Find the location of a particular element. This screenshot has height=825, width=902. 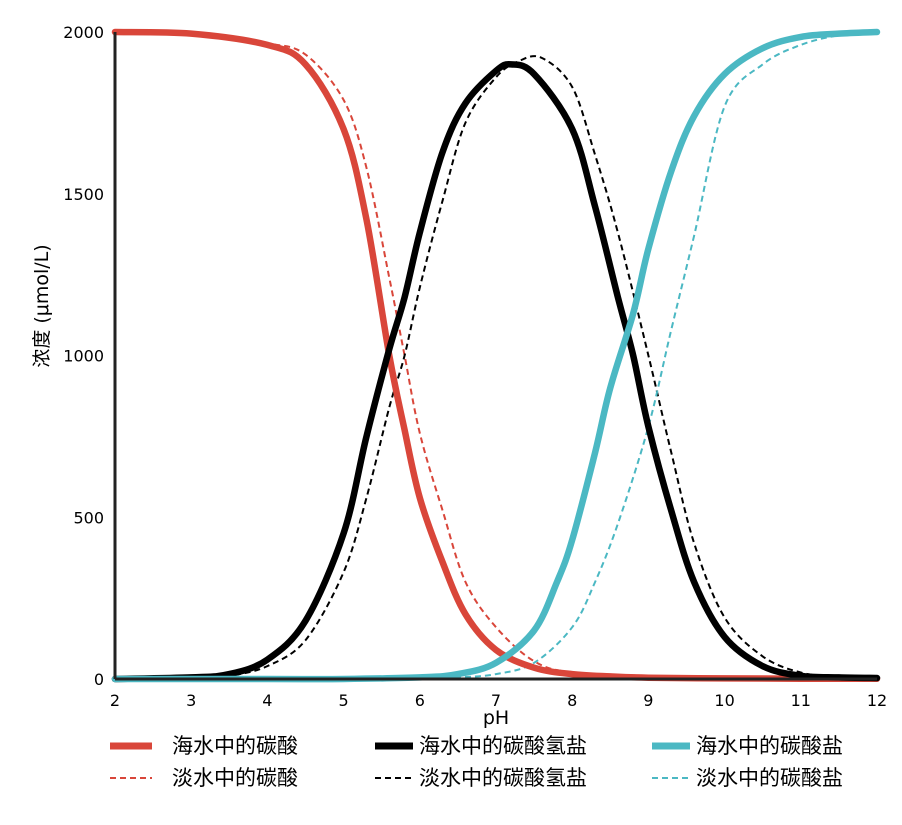

y-tick-label: 1000 is located at coordinates (83, 356).